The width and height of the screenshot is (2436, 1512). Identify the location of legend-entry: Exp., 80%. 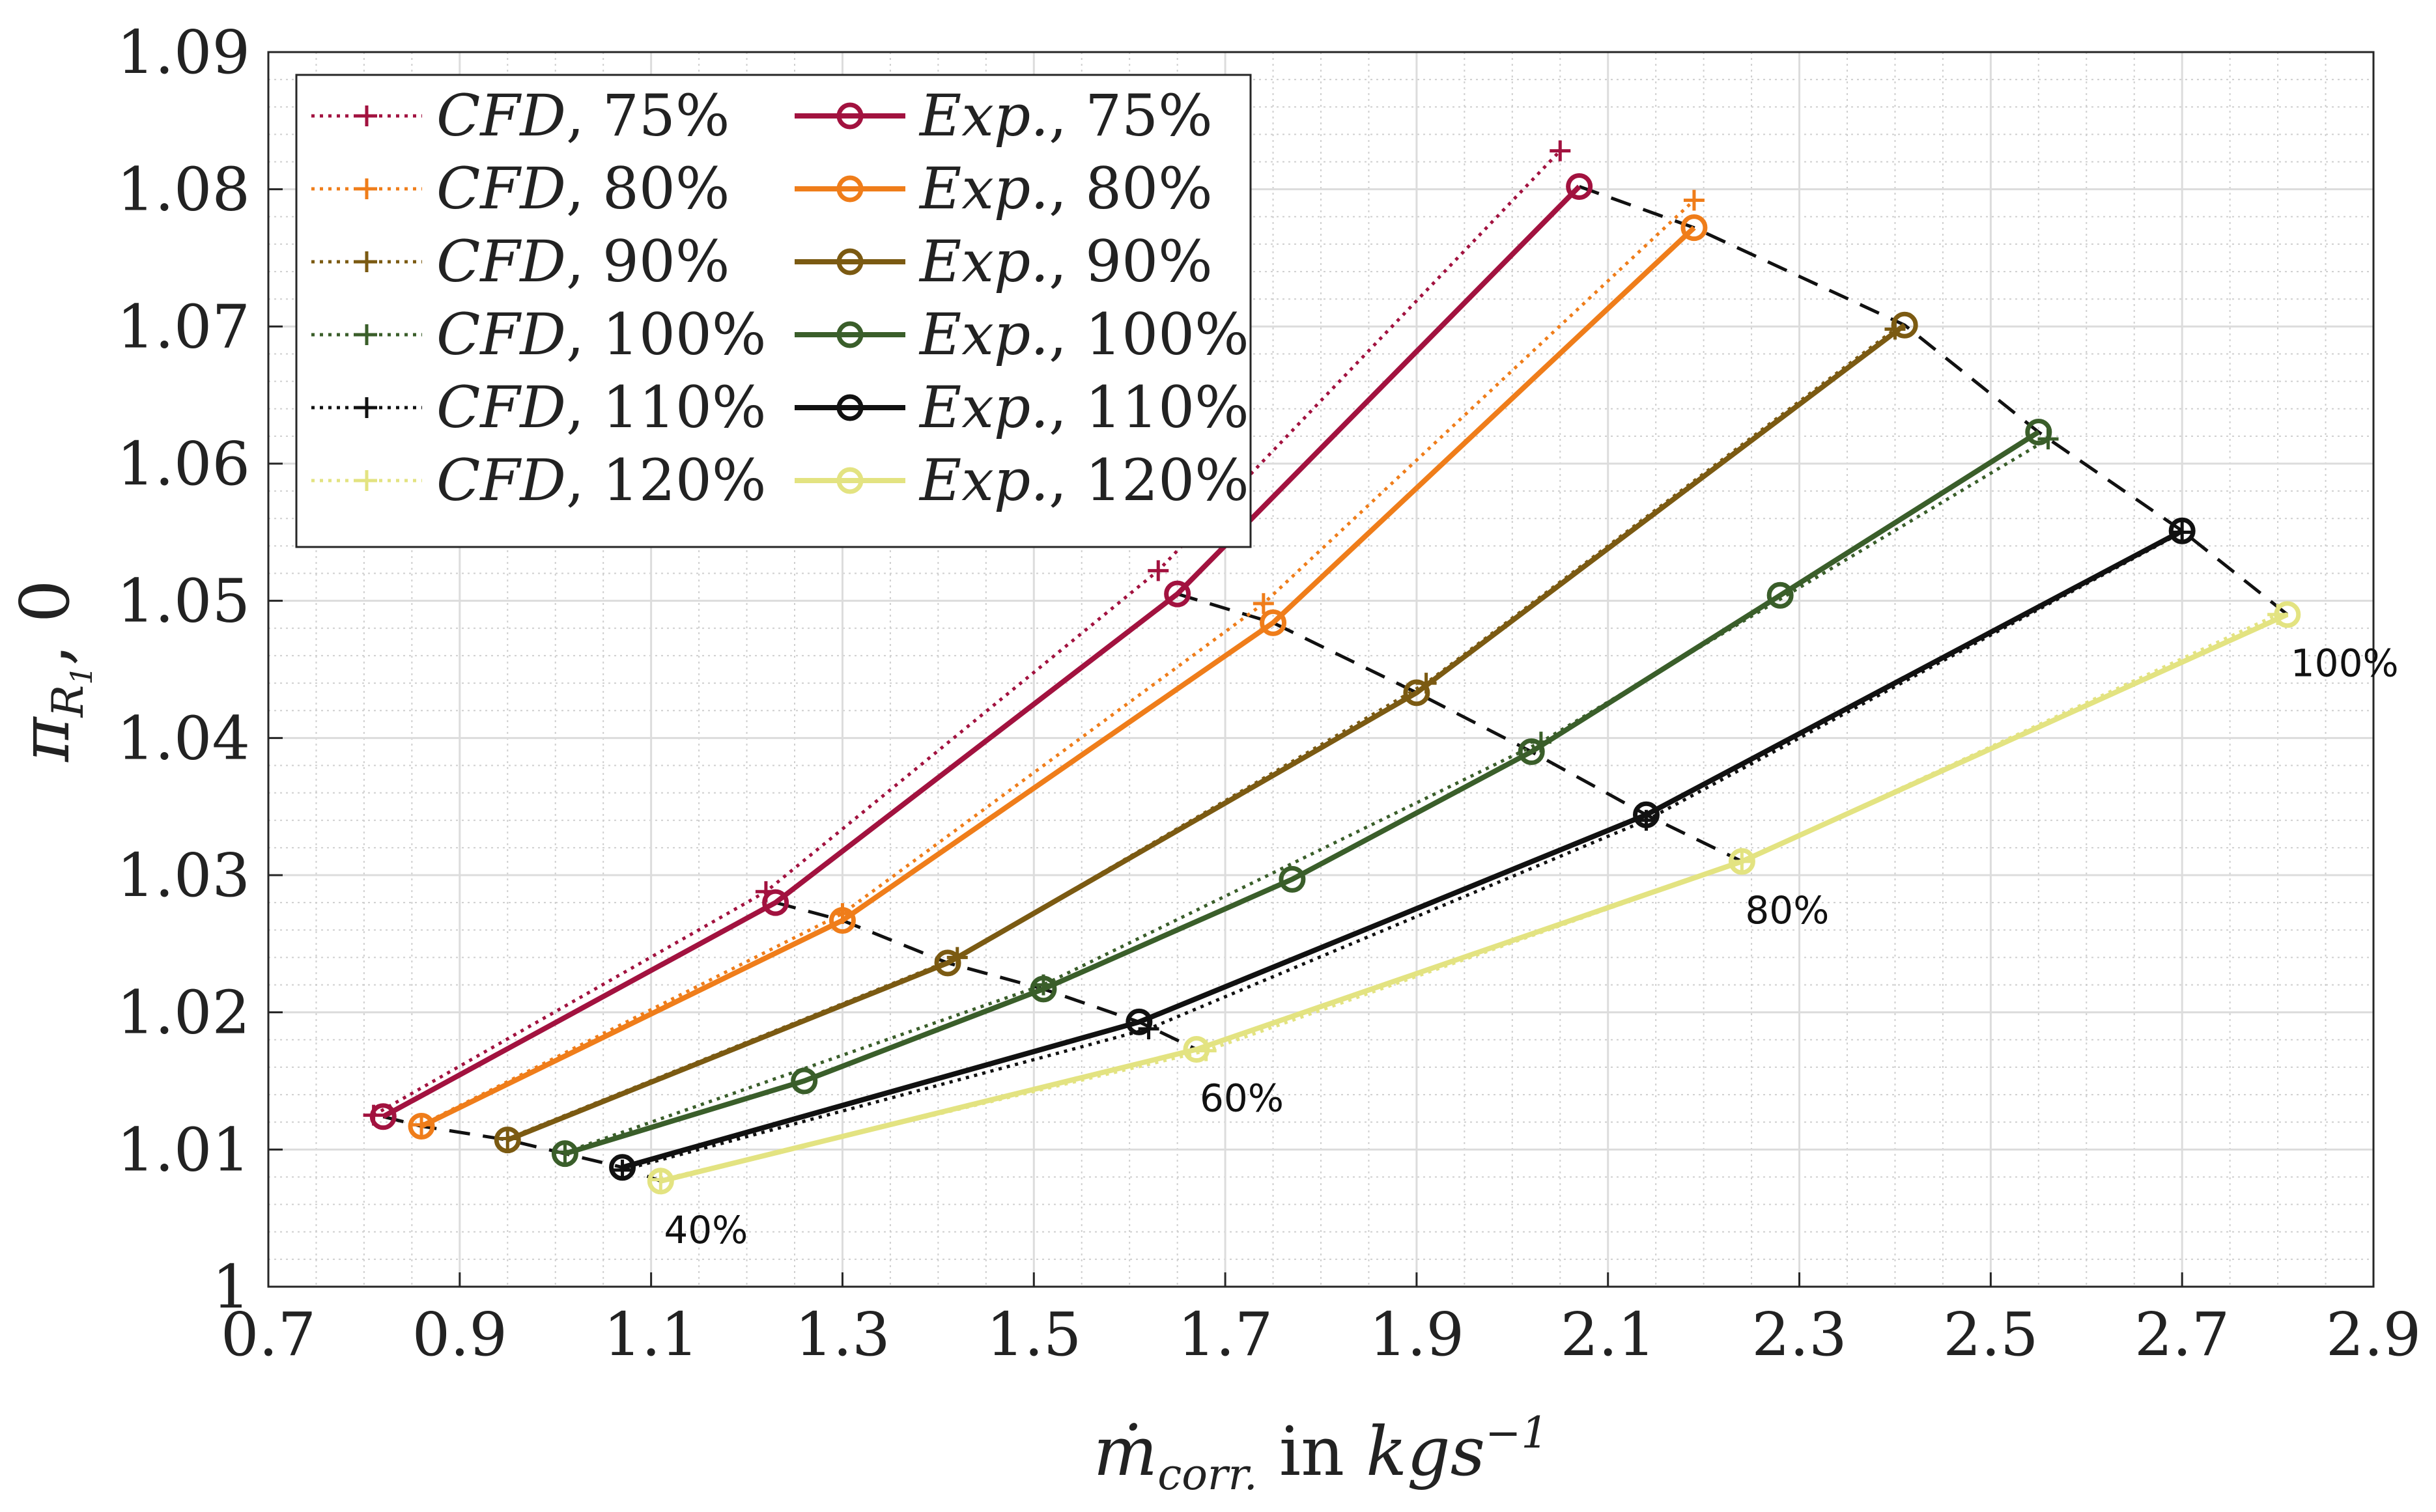
(1004, 189).